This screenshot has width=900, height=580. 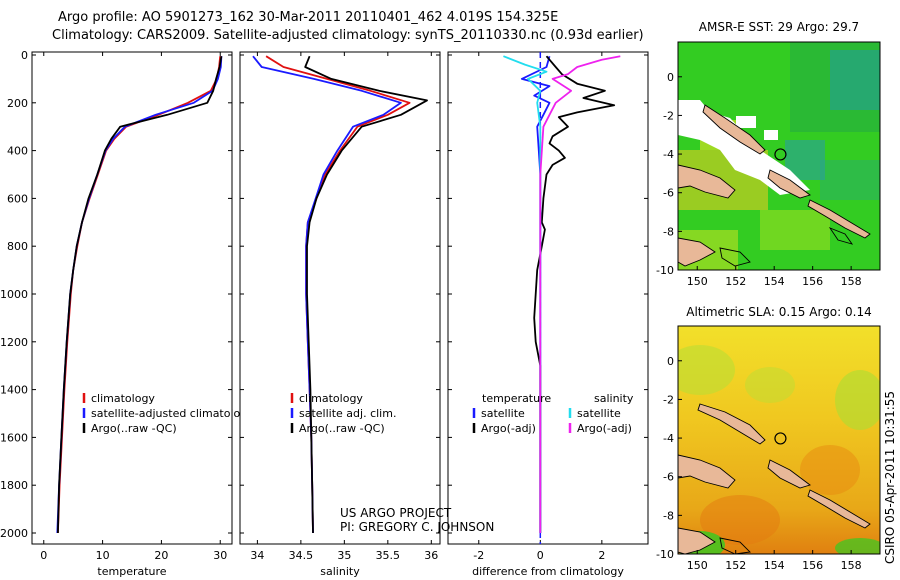 I want to click on sst-map-lat-label: -8, so click(x=668, y=231).